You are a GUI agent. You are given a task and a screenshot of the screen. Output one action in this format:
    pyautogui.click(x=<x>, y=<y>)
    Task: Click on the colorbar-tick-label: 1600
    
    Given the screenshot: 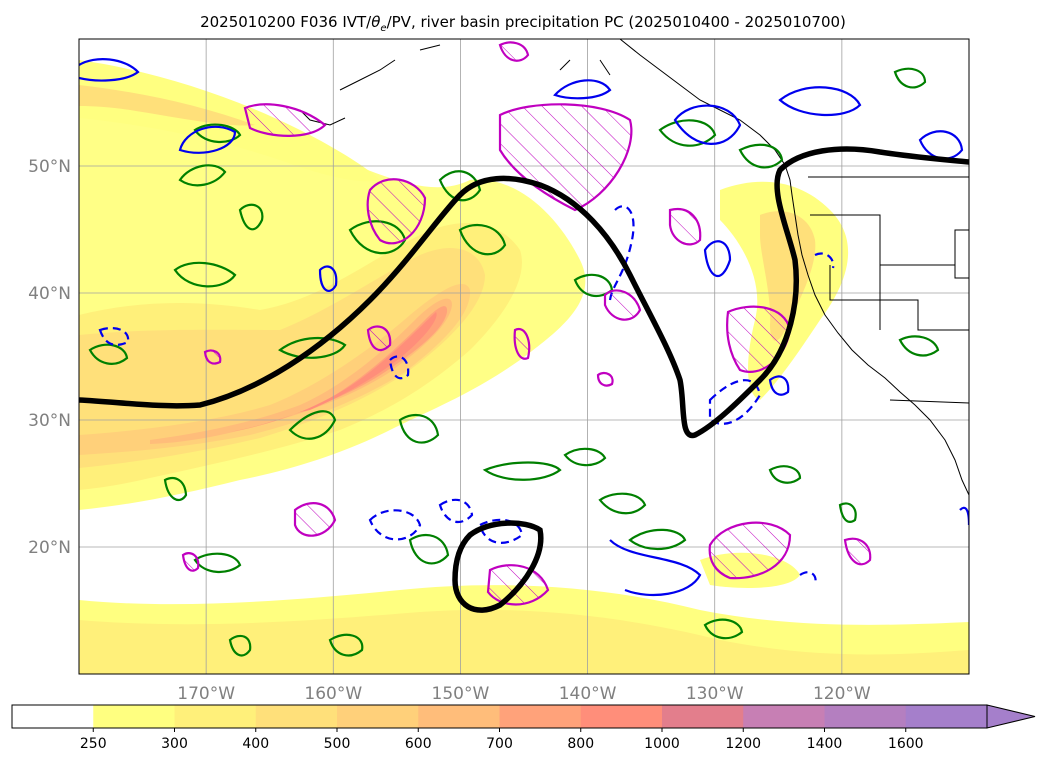 What is the action you would take?
    pyautogui.click(x=906, y=744)
    